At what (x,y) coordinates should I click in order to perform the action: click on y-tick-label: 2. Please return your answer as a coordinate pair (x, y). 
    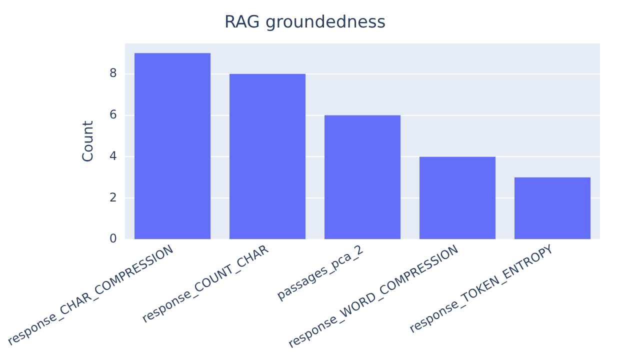
    Looking at the image, I should click on (113, 197).